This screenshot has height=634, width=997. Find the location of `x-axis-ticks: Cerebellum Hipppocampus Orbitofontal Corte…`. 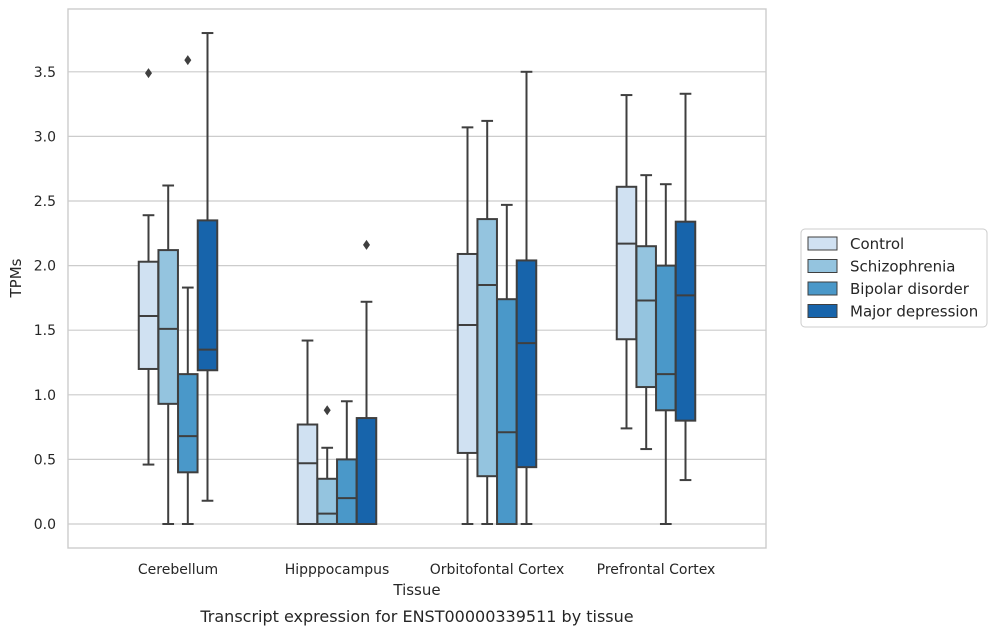

x-axis-ticks: Cerebellum Hipppocampus Orbitofontal Corte… is located at coordinates (426, 570).